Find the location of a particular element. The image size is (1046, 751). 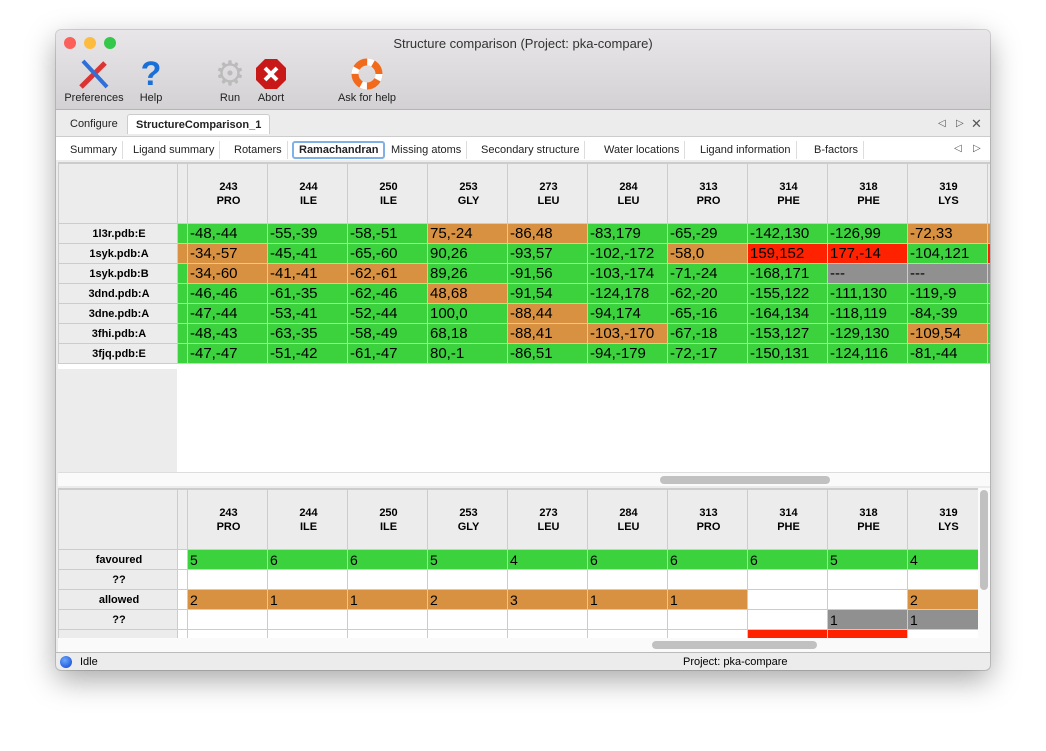

table-cell: -124,116 is located at coordinates (867, 353).